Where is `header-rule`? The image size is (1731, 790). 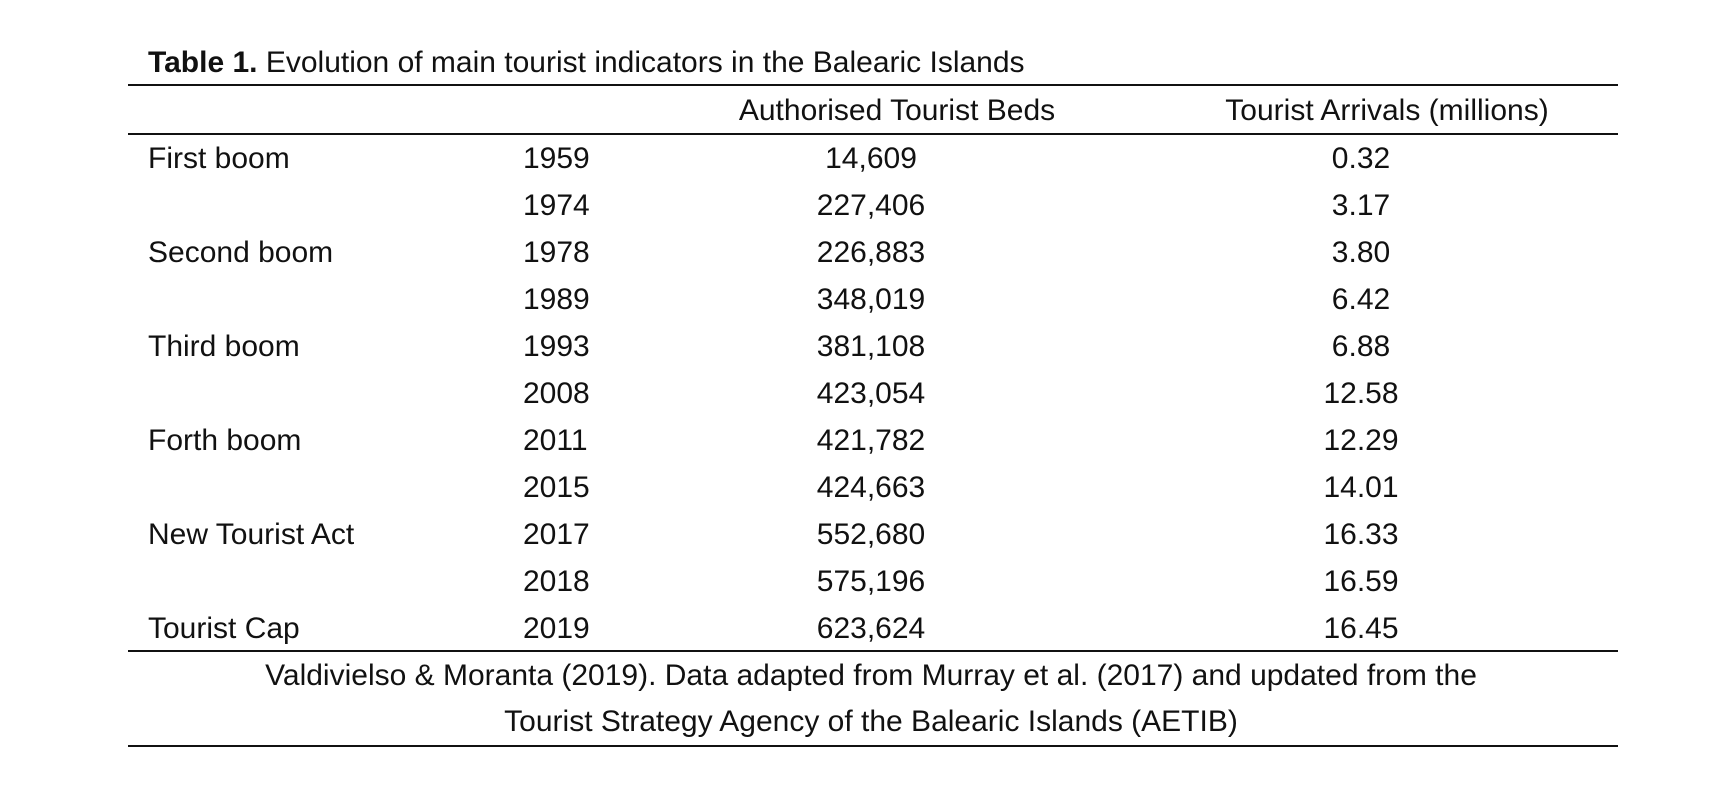
header-rule is located at coordinates (873, 134).